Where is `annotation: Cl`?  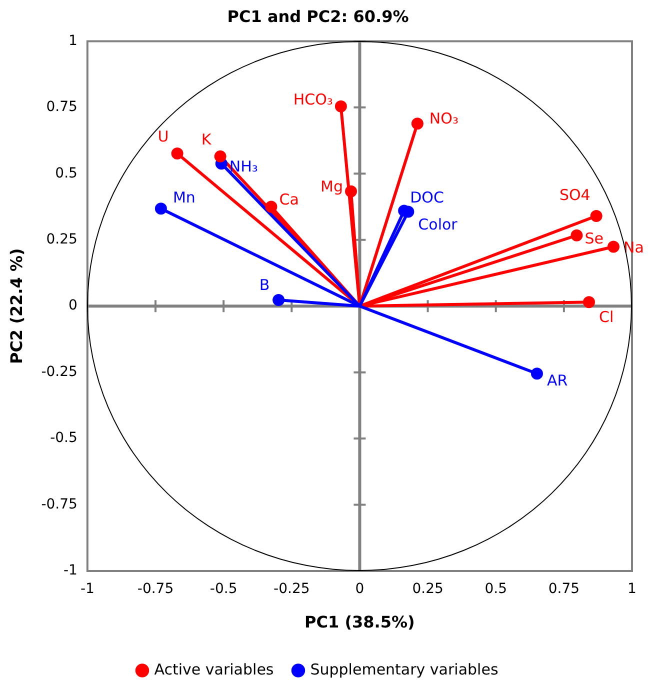
annotation: Cl is located at coordinates (606, 317).